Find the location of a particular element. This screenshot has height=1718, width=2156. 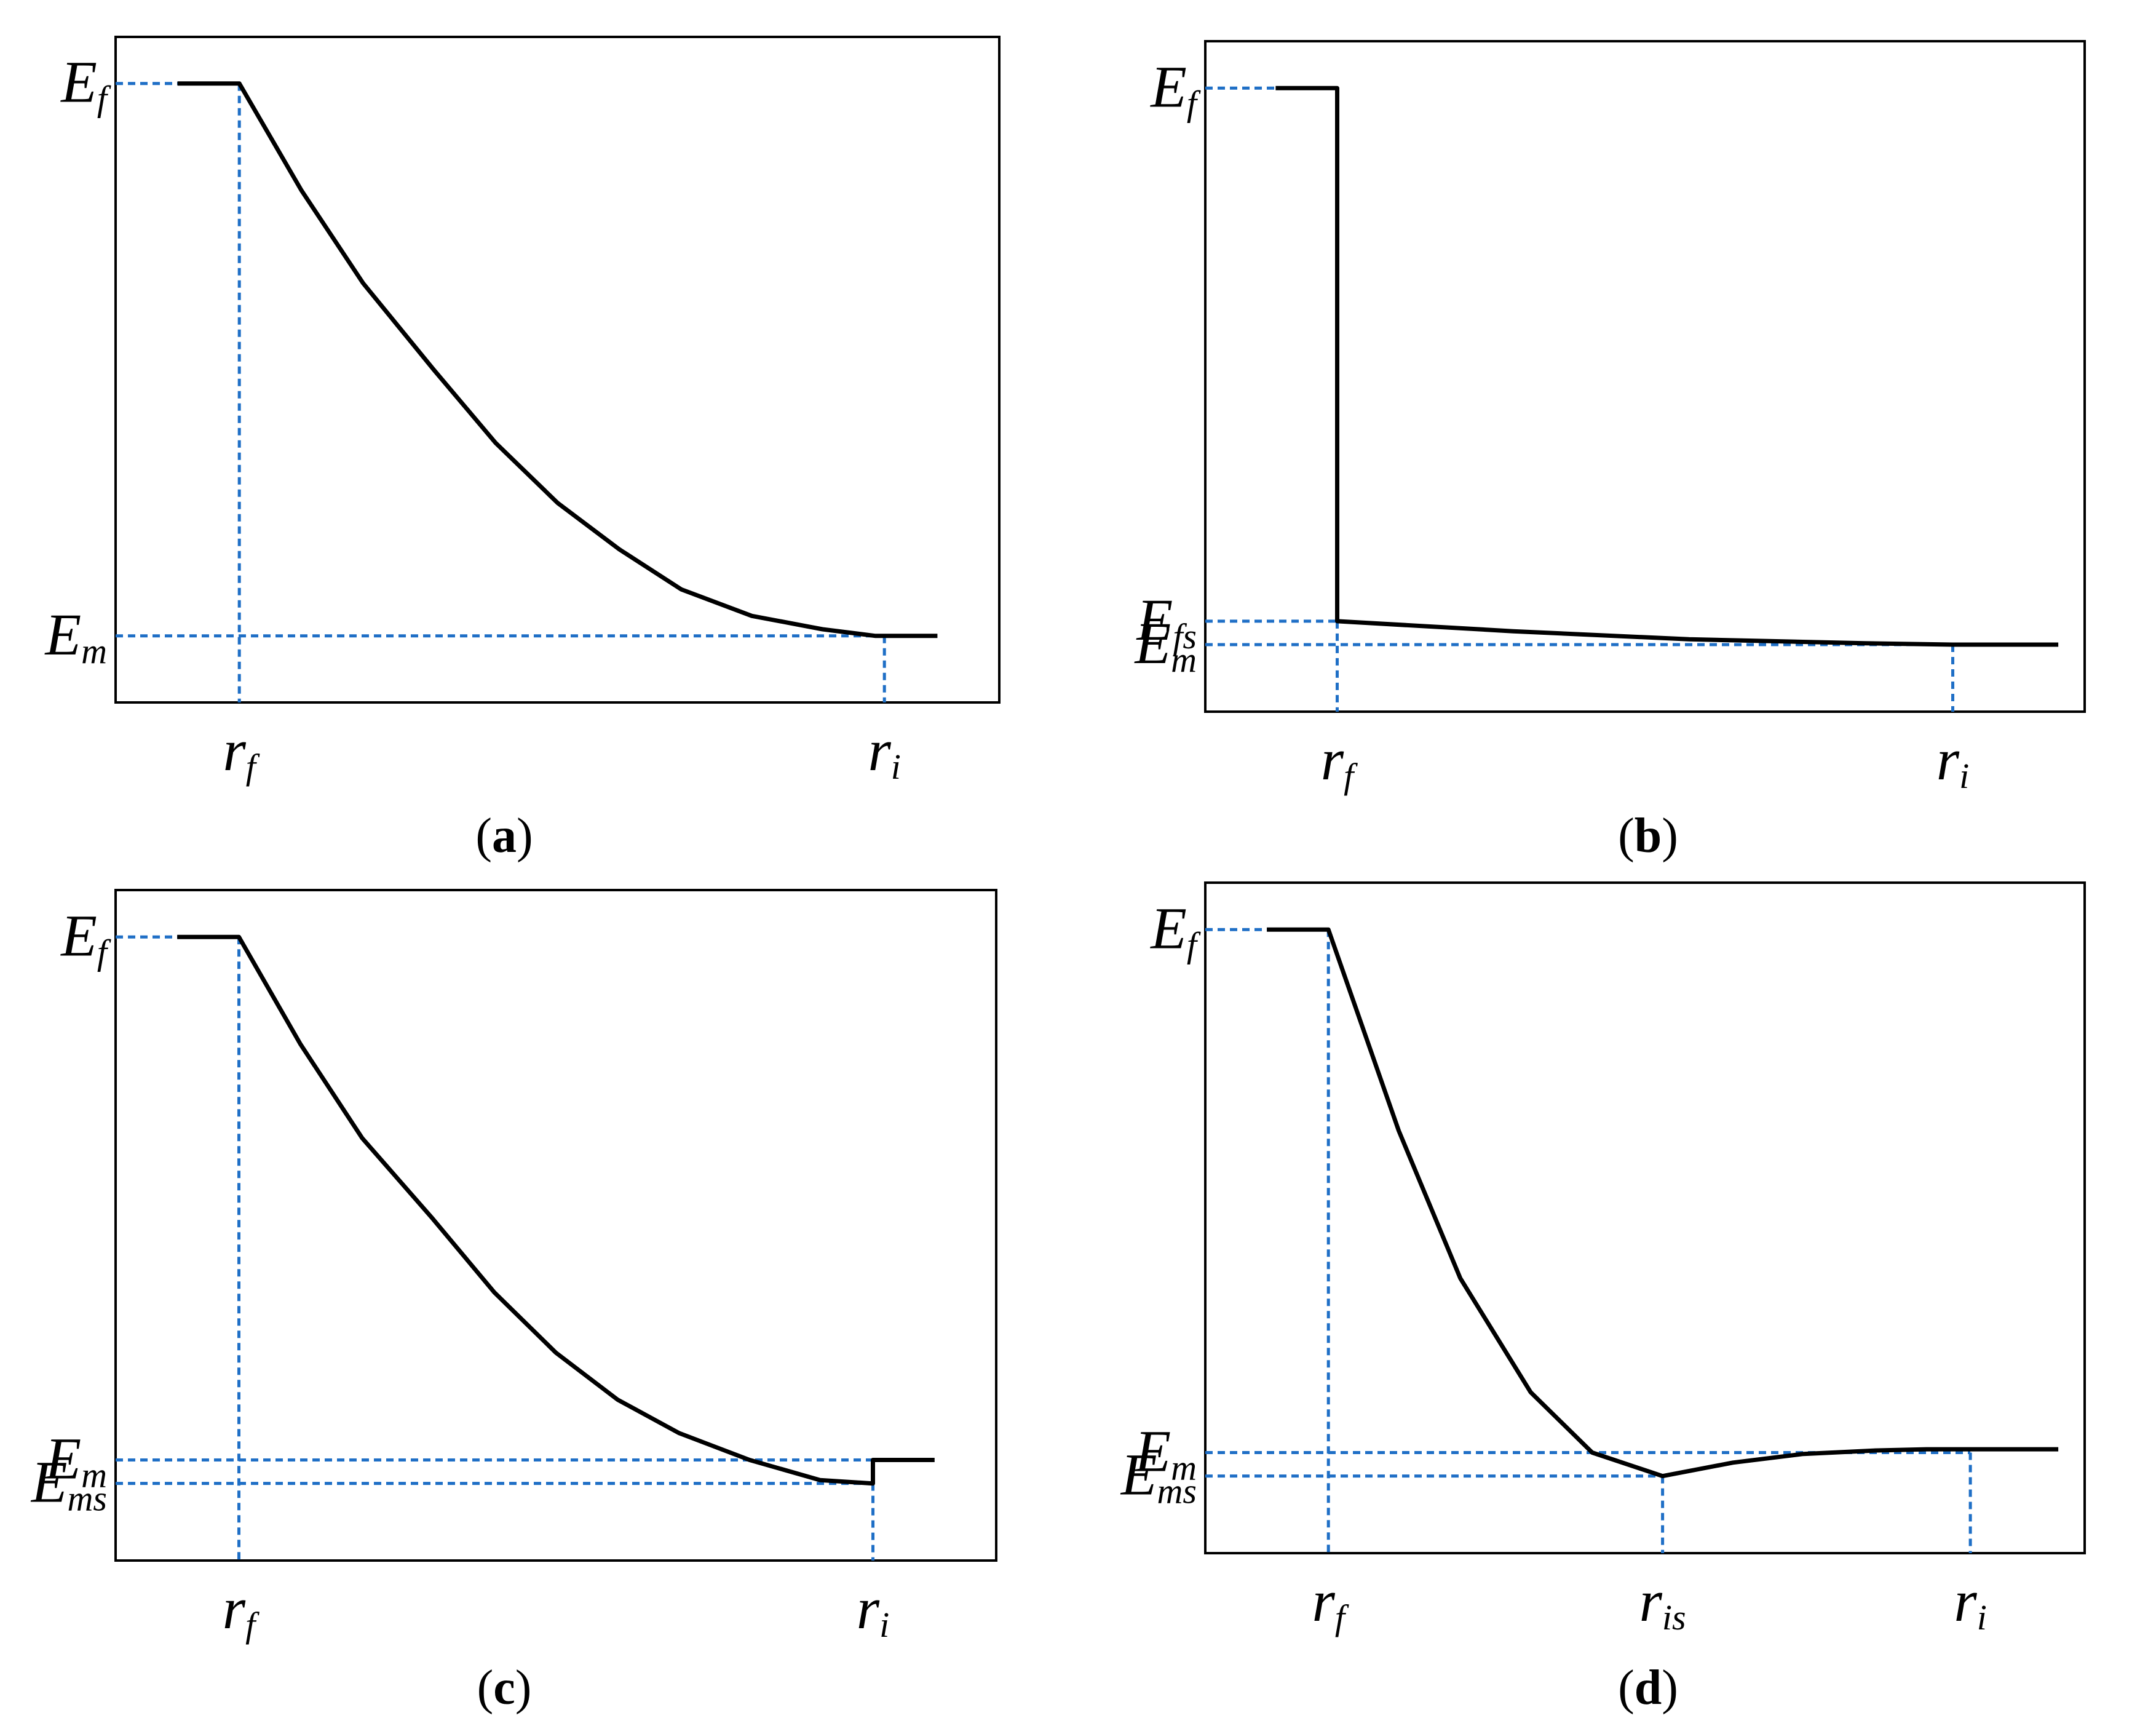

caption-letter: b is located at coordinates (1648, 836).